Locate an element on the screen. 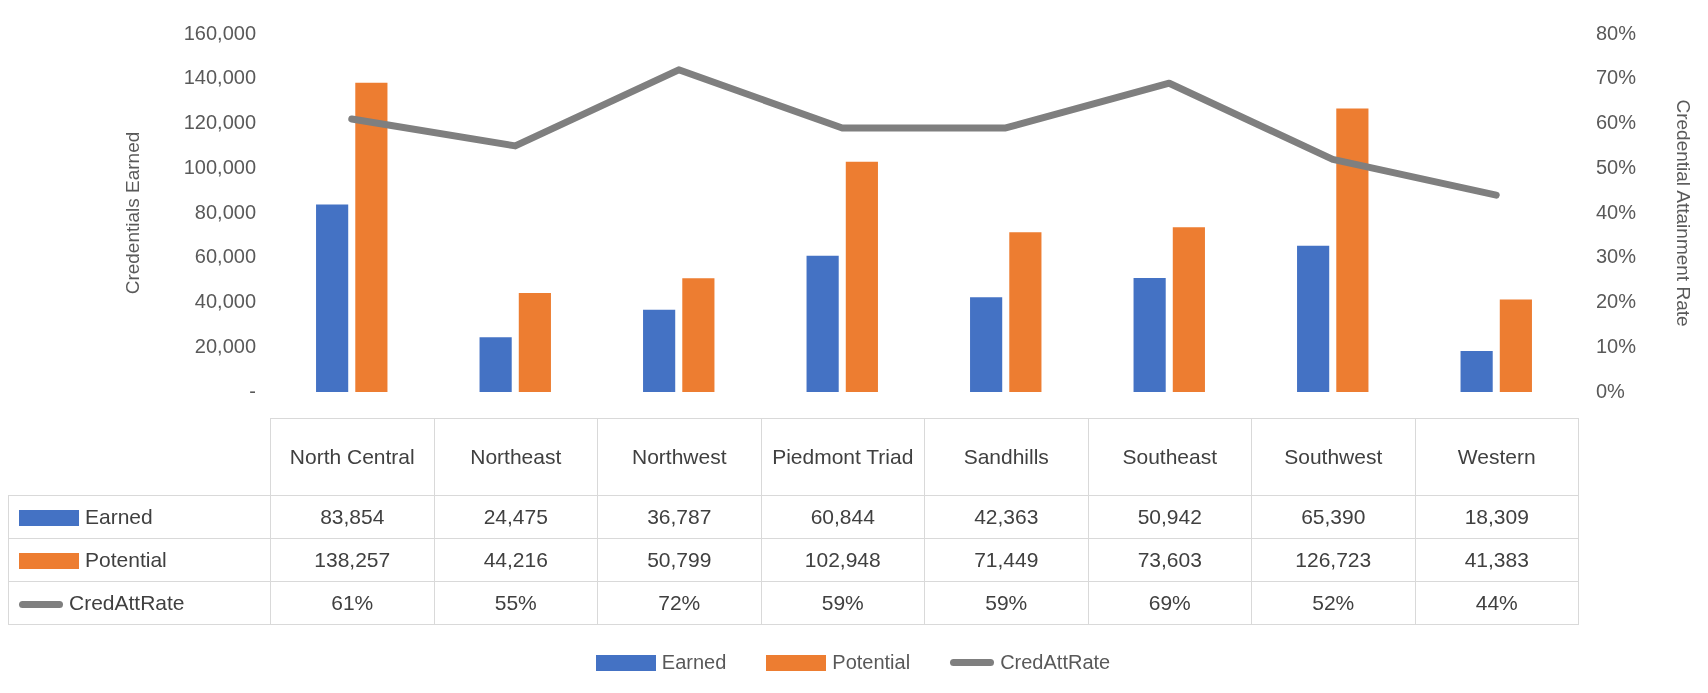 This screenshot has height=693, width=1708. y-tick-label: 40,000 is located at coordinates (225, 301).